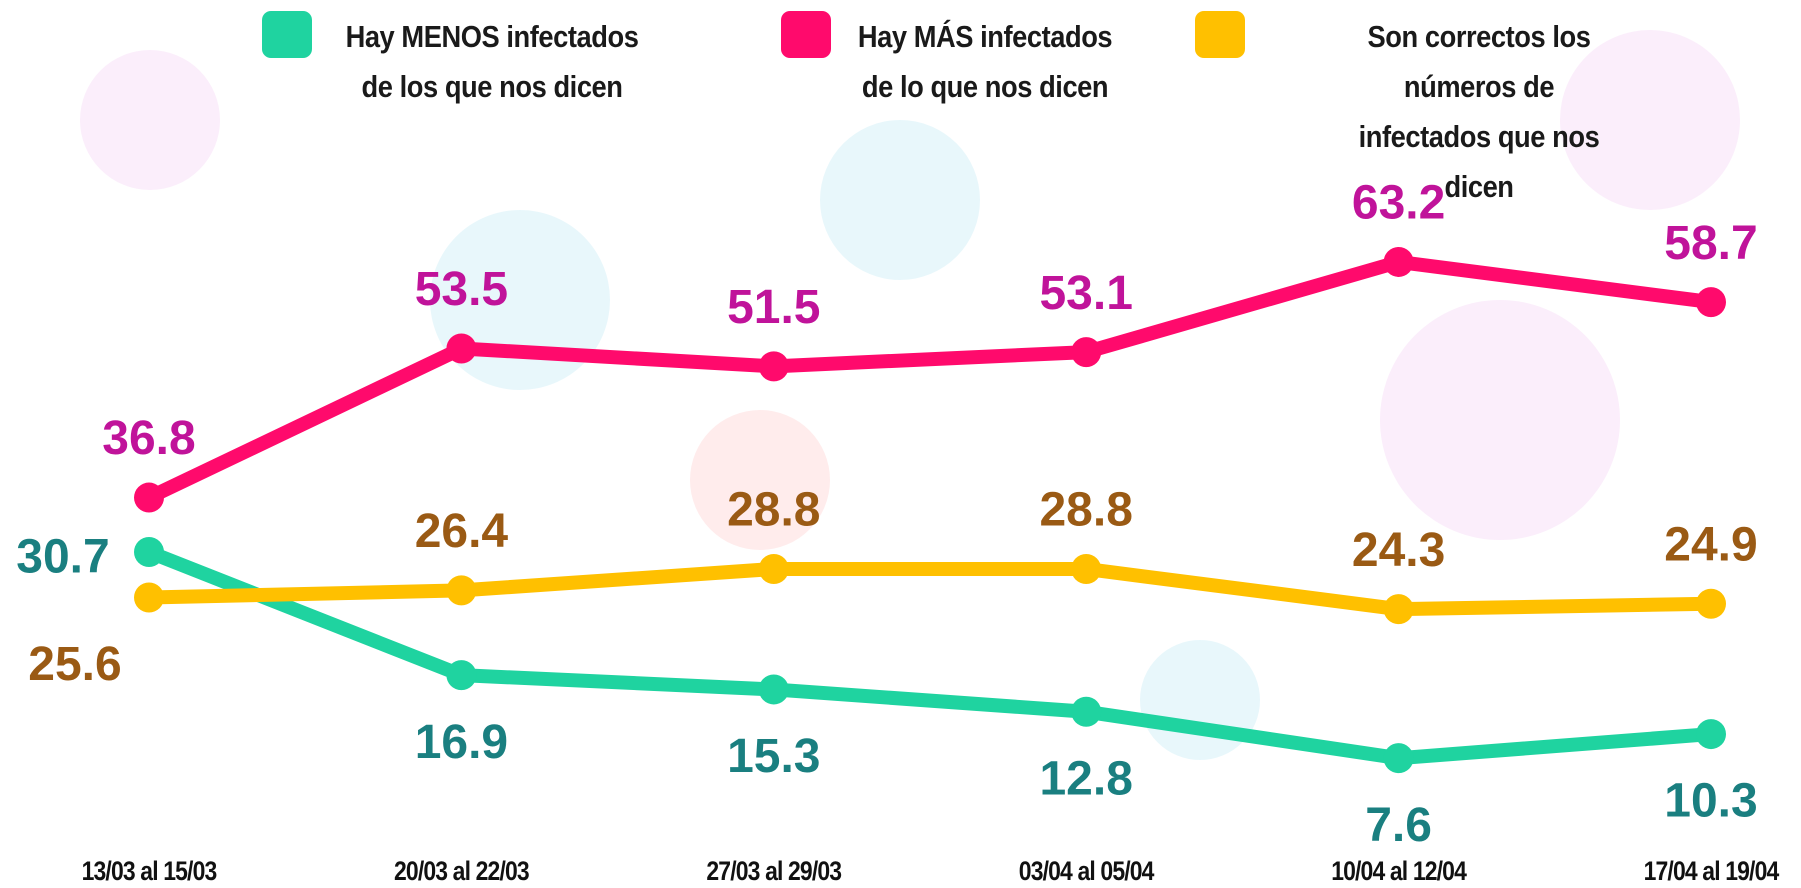 The height and width of the screenshot is (888, 1801). What do you see at coordinates (1398, 825) in the screenshot?
I see `data-label: 7.6` at bounding box center [1398, 825].